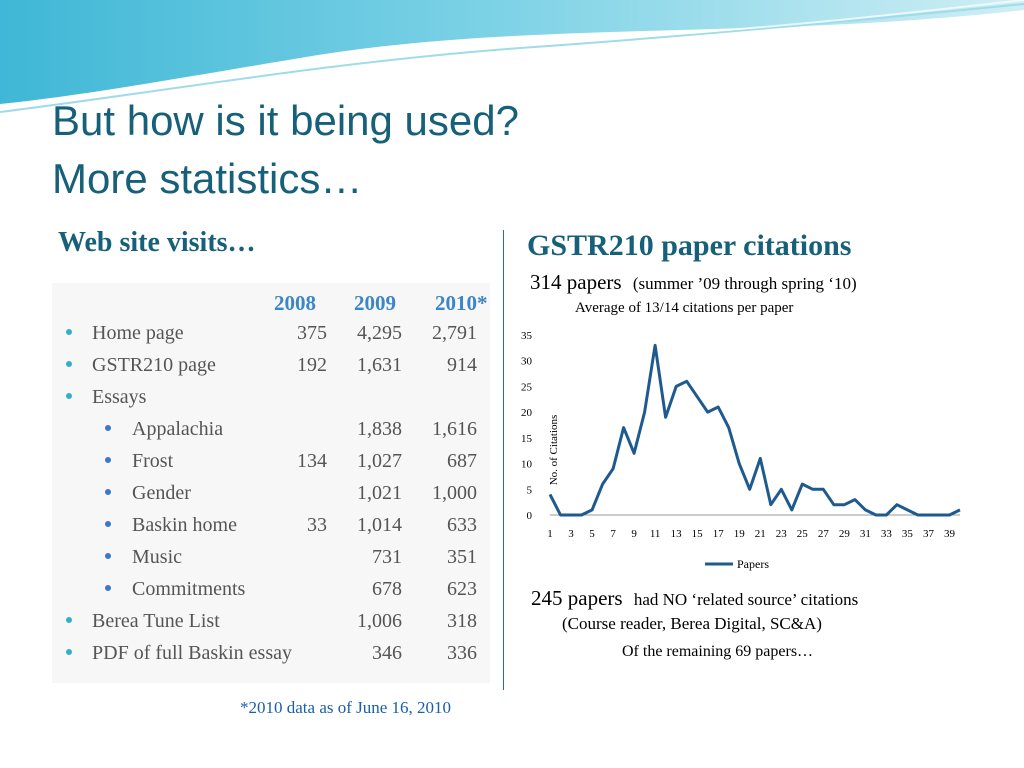 Image resolution: width=1024 pixels, height=768 pixels. What do you see at coordinates (512, 56) in the screenshot?
I see `header-wave-decoration` at bounding box center [512, 56].